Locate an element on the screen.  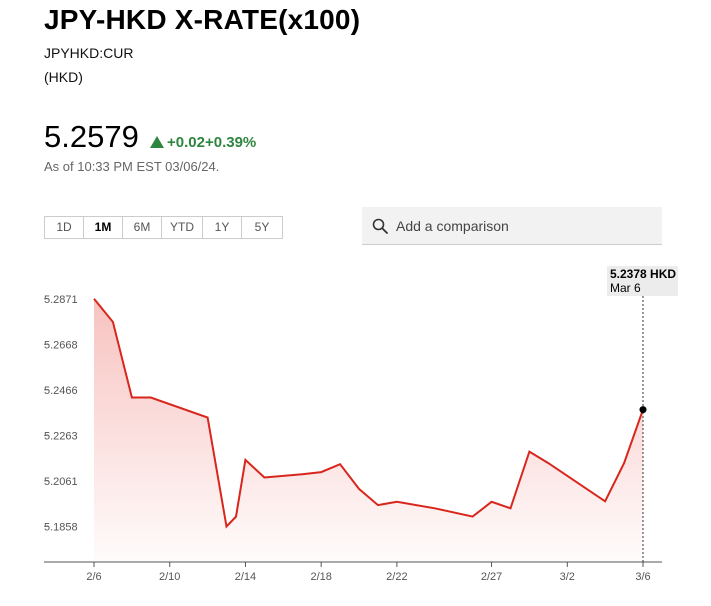
comparison-placeholder: Add a comparison is located at coordinates (452, 225).